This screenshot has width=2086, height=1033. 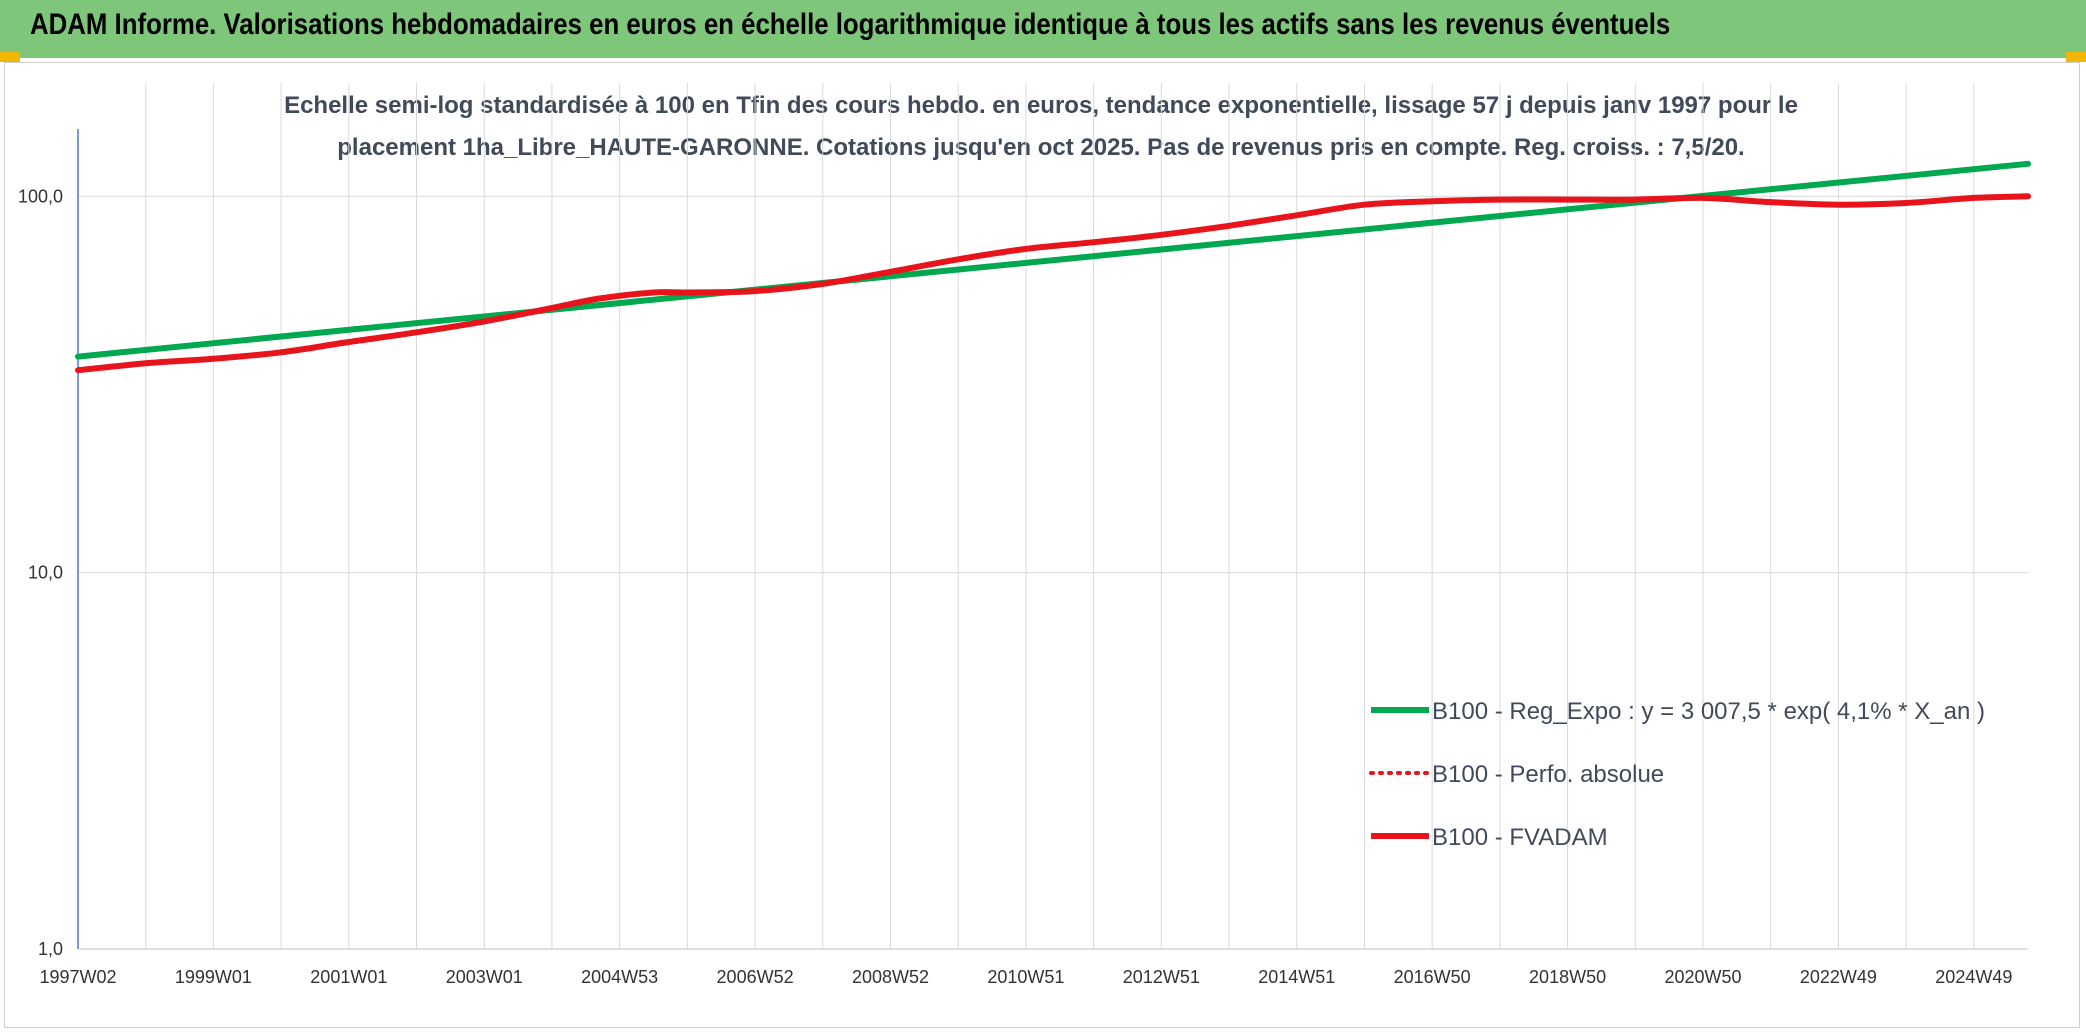 What do you see at coordinates (1161, 977) in the screenshot?
I see `x-tick-label: 2012W51` at bounding box center [1161, 977].